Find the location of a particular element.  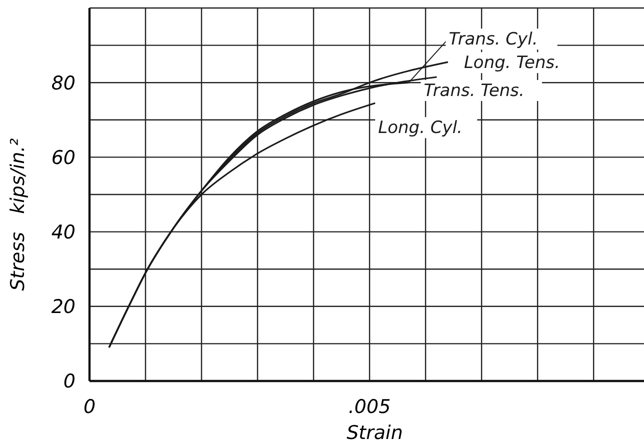

y-axis-title: Stress kips/in.² is located at coordinates (18, 214).